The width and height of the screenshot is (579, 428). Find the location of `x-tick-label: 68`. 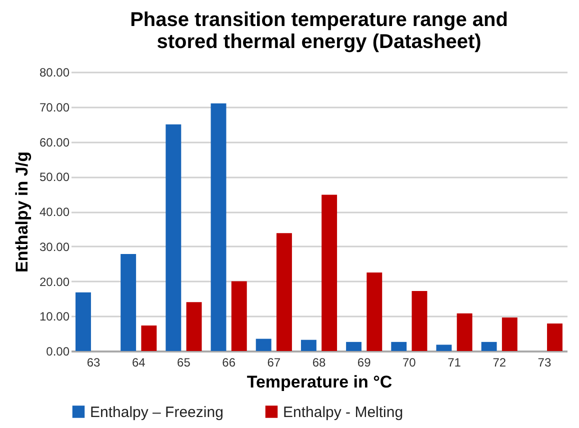

x-tick-label: 68 is located at coordinates (319, 363).